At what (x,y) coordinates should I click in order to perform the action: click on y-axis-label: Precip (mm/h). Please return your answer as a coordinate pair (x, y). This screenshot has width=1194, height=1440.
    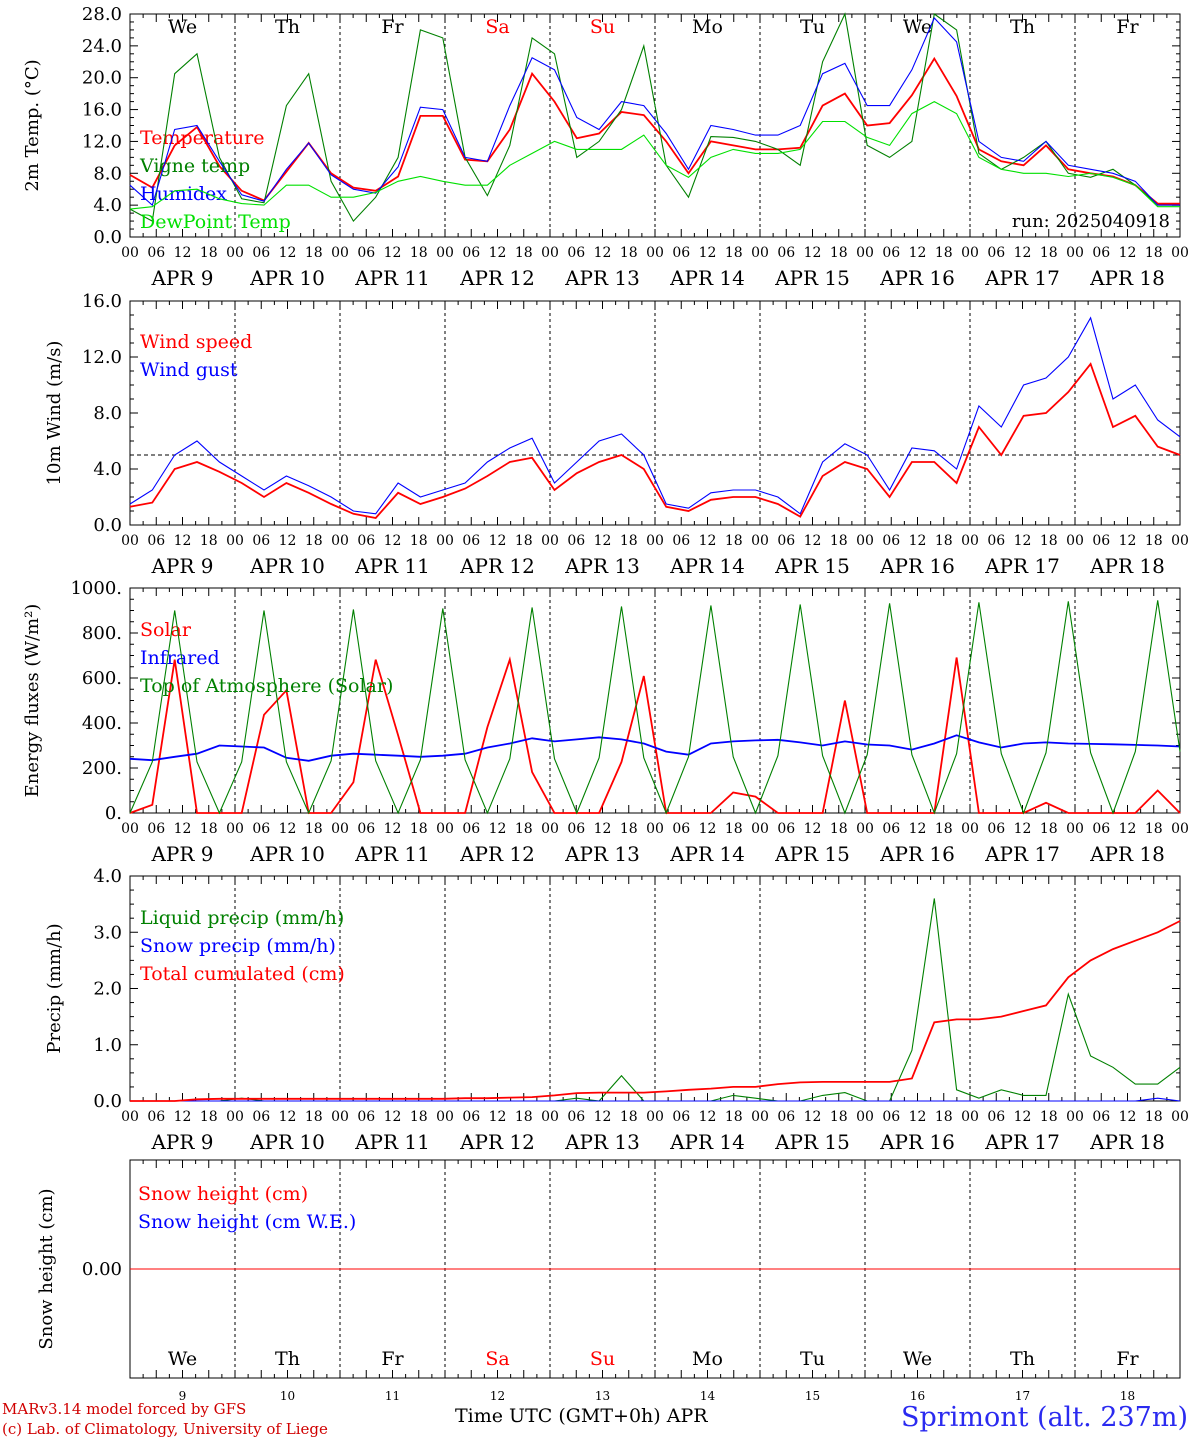
    Looking at the image, I should click on (54, 988).